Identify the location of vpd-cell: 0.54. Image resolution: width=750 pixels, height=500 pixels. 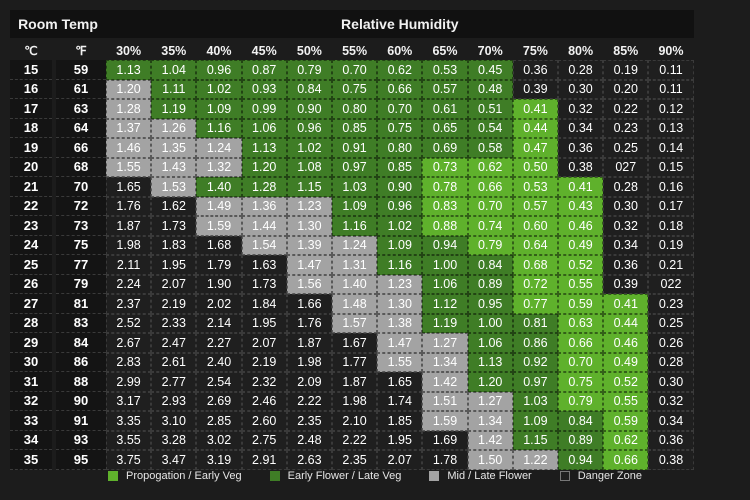
(490, 128).